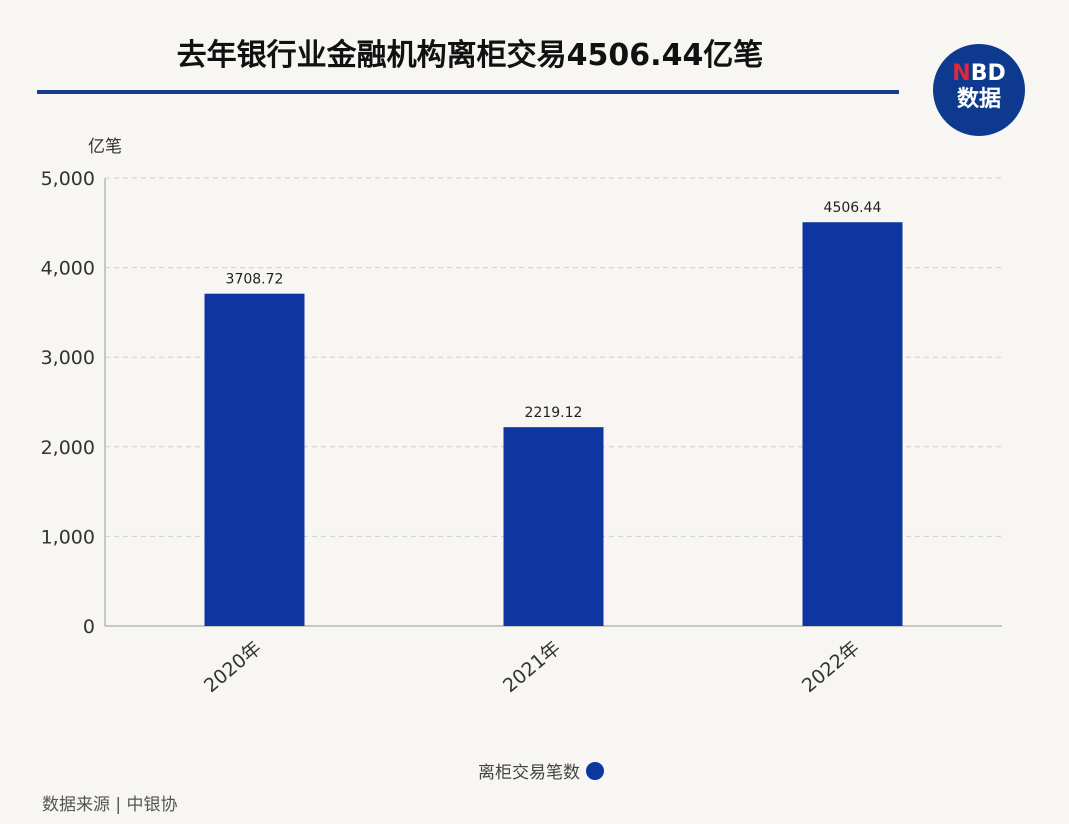 This screenshot has width=1069, height=824. I want to click on nbd-logo: NBD 数据, so click(979, 90).